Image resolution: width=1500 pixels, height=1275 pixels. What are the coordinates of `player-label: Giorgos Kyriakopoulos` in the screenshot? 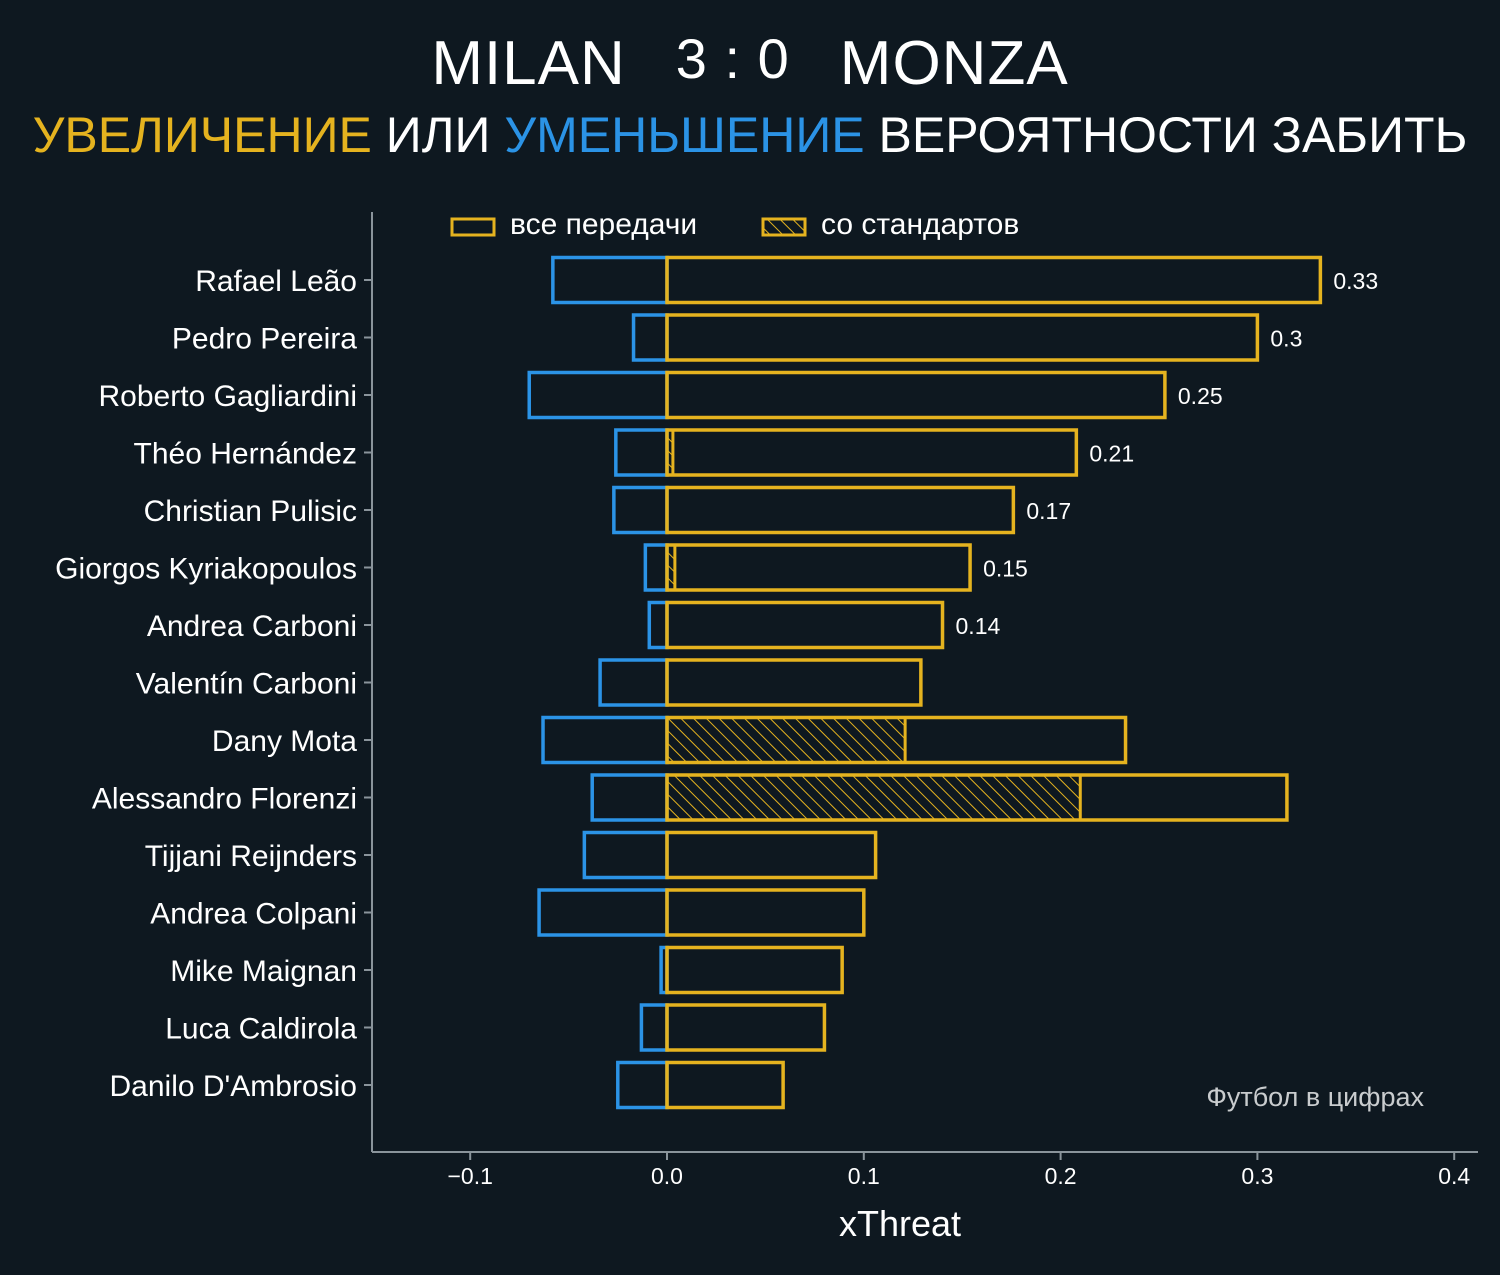 It's located at (206, 569).